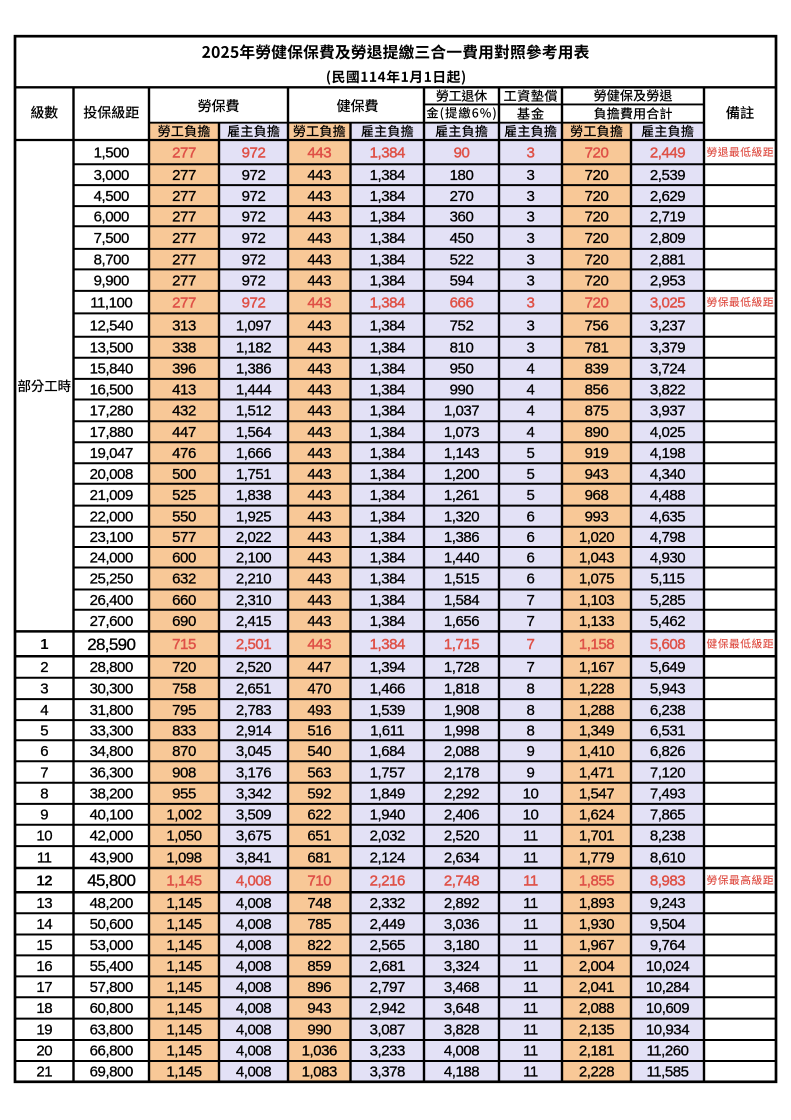 This screenshot has width=791, height=1120. What do you see at coordinates (462, 325) in the screenshot?
I see `svg-text: 752` at bounding box center [462, 325].